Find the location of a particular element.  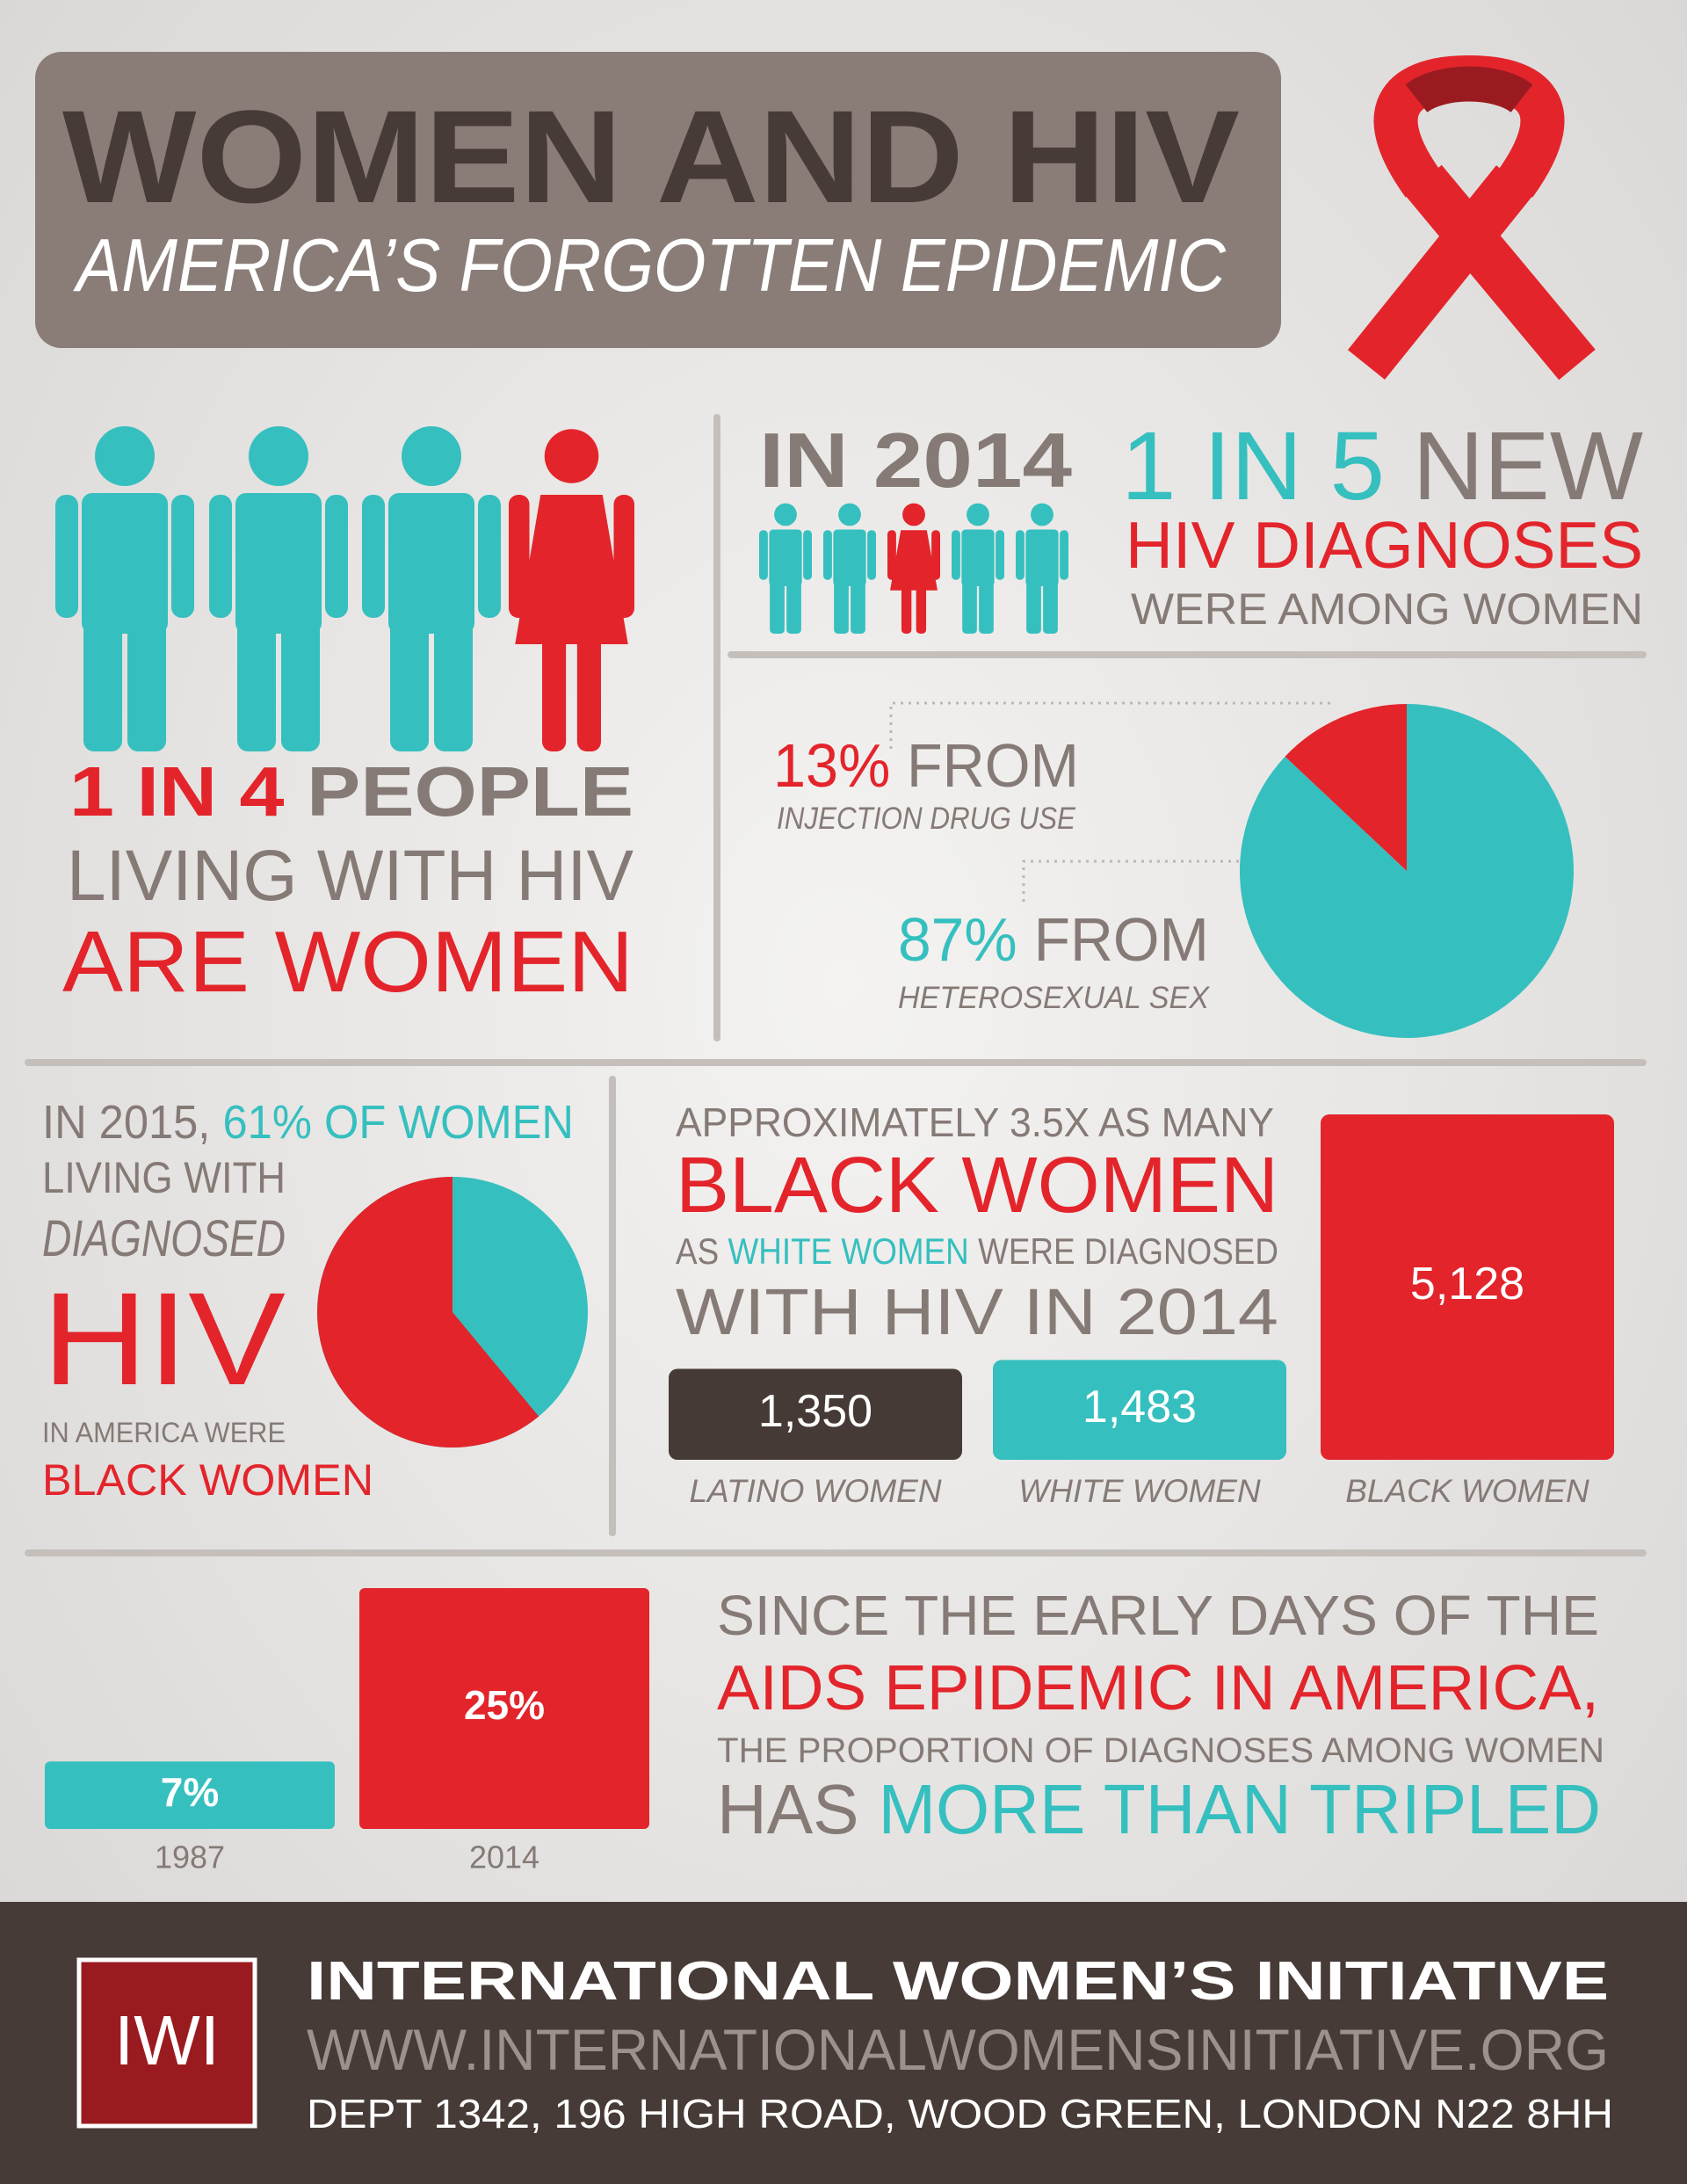

text-part: HETEROSEXUAL SEX is located at coordinates (1054, 998).